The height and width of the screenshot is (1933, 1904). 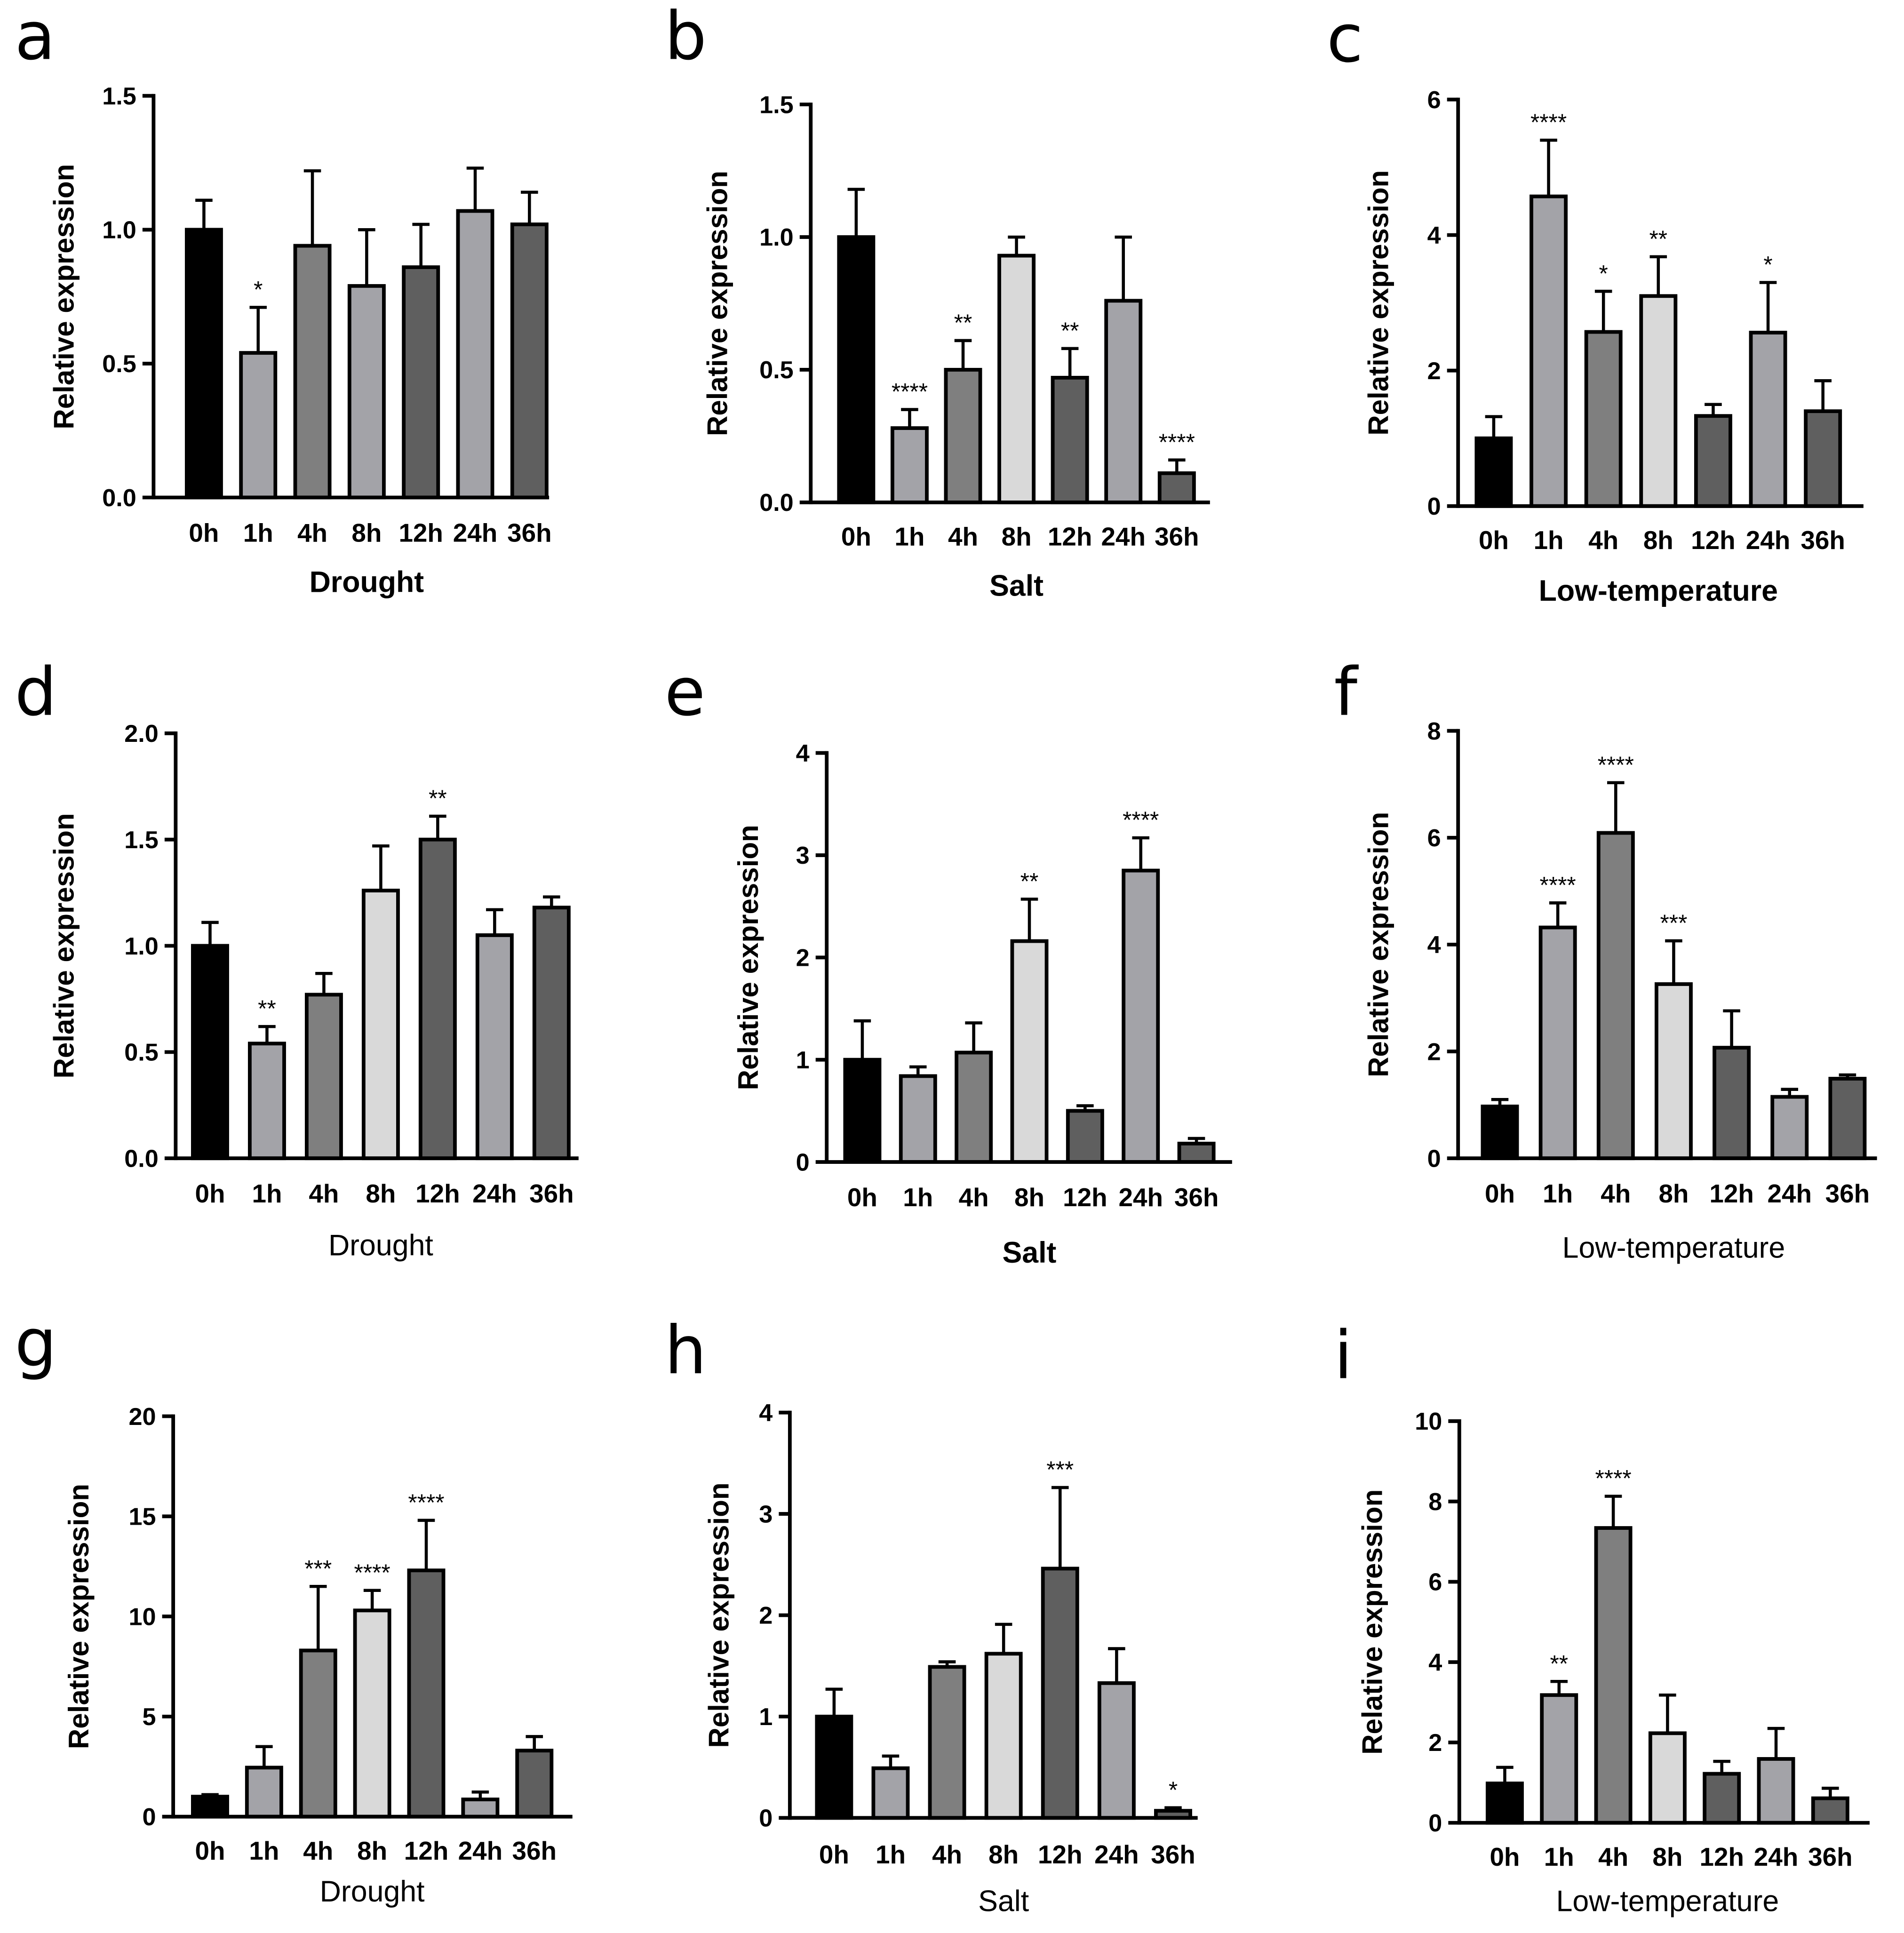 I want to click on x-axis-title: Drought, so click(x=373, y=1891).